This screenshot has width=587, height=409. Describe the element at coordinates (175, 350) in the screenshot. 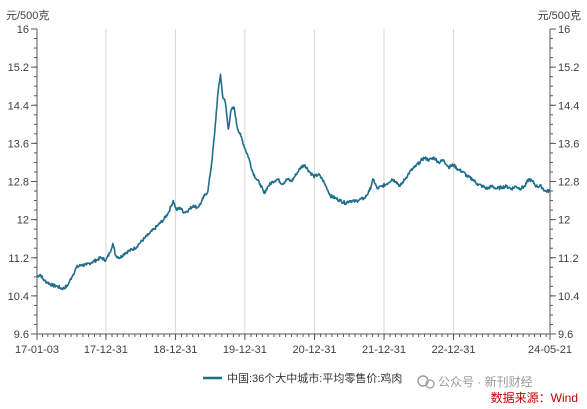

I see `x-tick-label: 18-12-31` at that location.